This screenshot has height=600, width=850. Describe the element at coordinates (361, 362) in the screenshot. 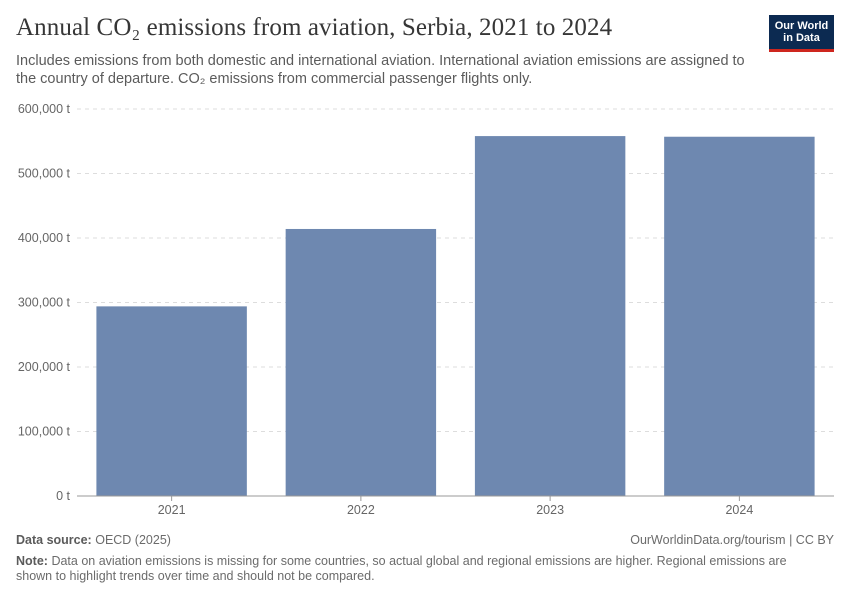

I see `bar-2022` at that location.